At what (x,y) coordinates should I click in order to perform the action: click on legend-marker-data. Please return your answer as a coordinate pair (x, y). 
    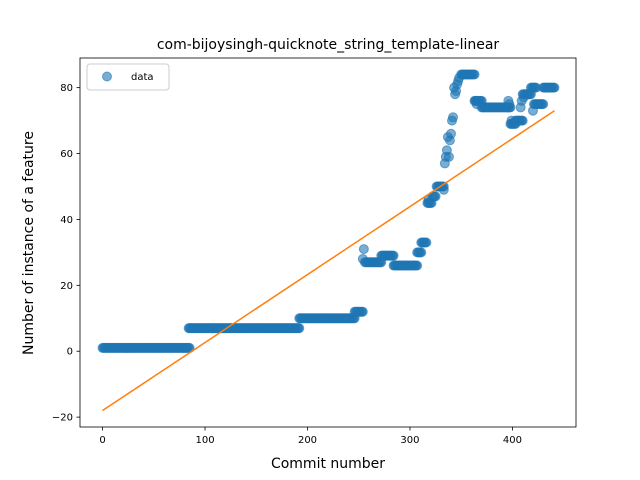
    Looking at the image, I should click on (107, 76).